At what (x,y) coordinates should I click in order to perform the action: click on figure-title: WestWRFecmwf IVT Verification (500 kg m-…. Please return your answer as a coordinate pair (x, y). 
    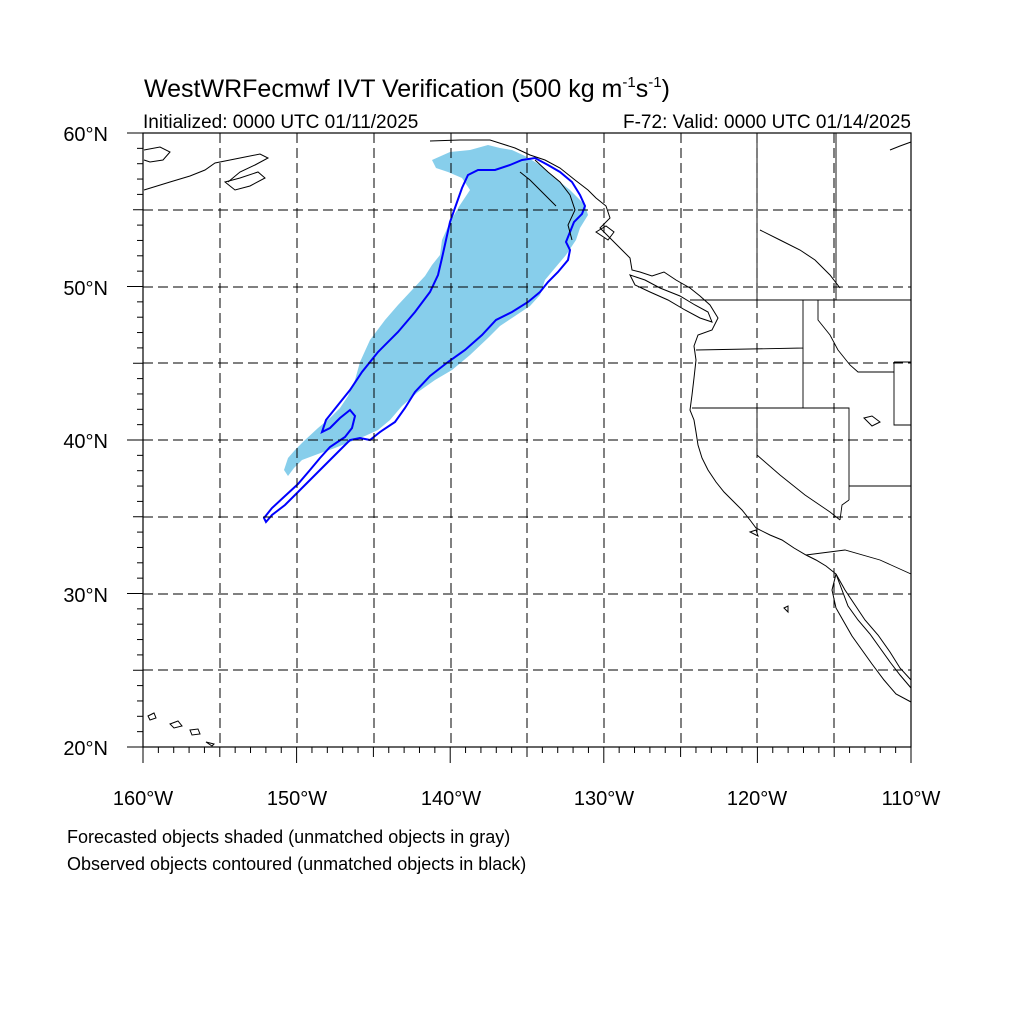
    Looking at the image, I should click on (407, 88).